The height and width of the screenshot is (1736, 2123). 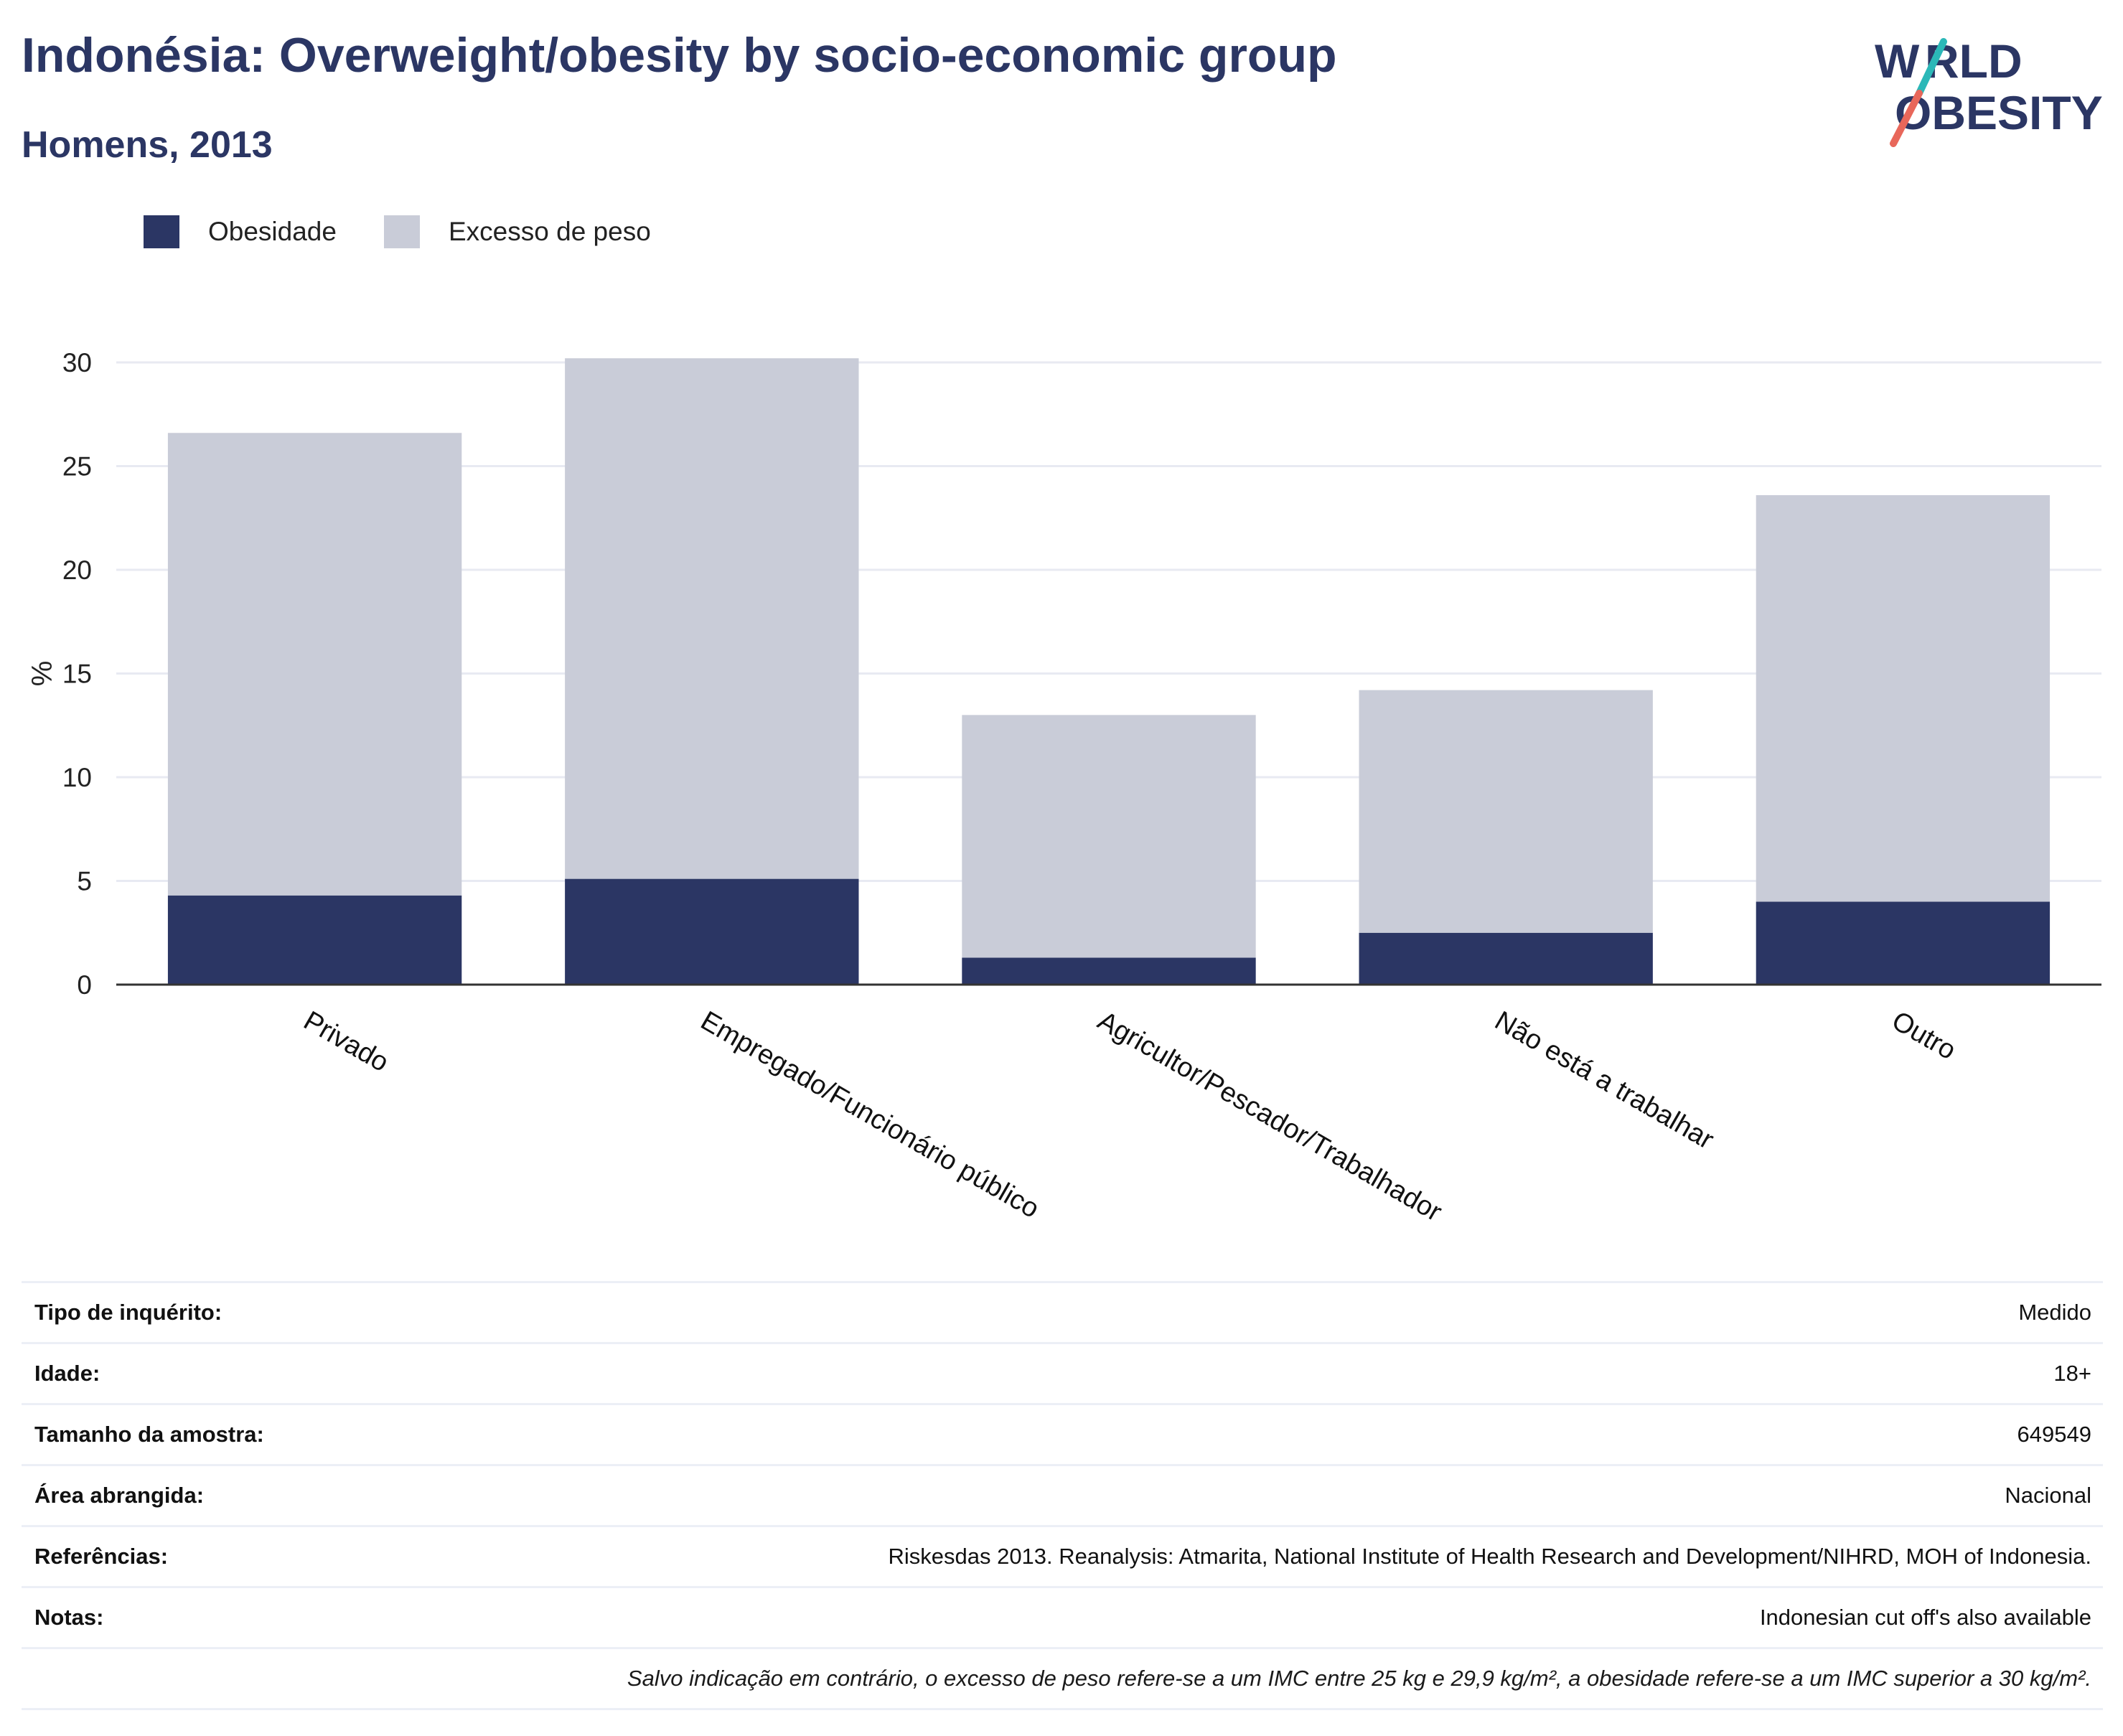 What do you see at coordinates (1924, 1035) in the screenshot?
I see `x-tick-label: Outro` at bounding box center [1924, 1035].